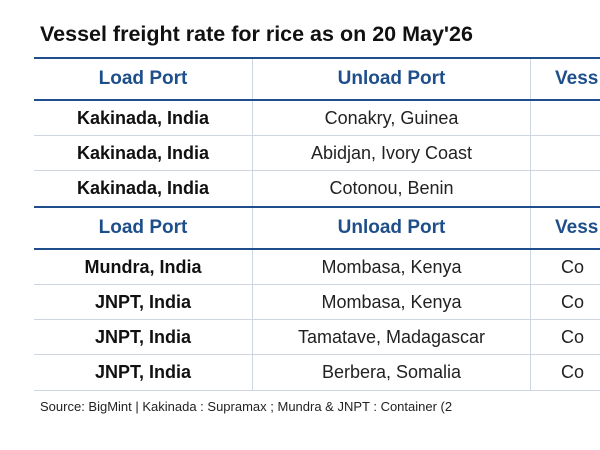 Image resolution: width=600 pixels, height=450 pixels. Describe the element at coordinates (391, 118) in the screenshot. I see `unload-port-cell: Conakry, Guinea` at that location.